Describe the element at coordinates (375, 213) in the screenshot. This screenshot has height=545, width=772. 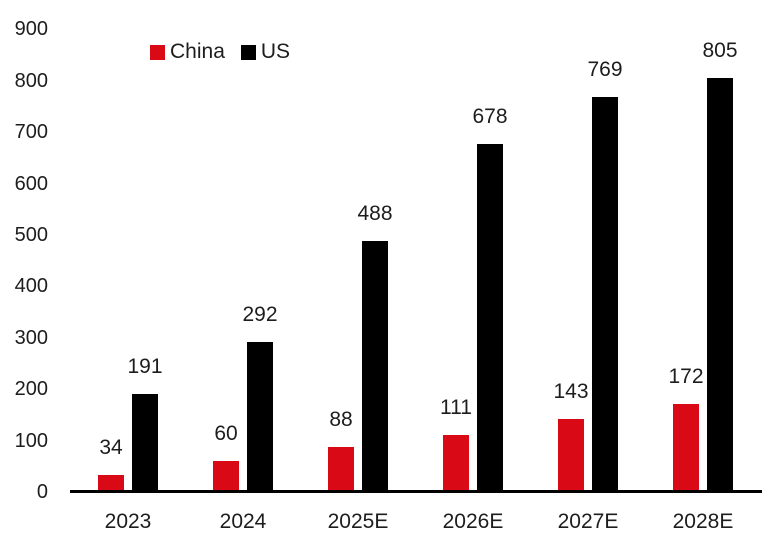
I see `value-label-us-2025e: 488` at that location.